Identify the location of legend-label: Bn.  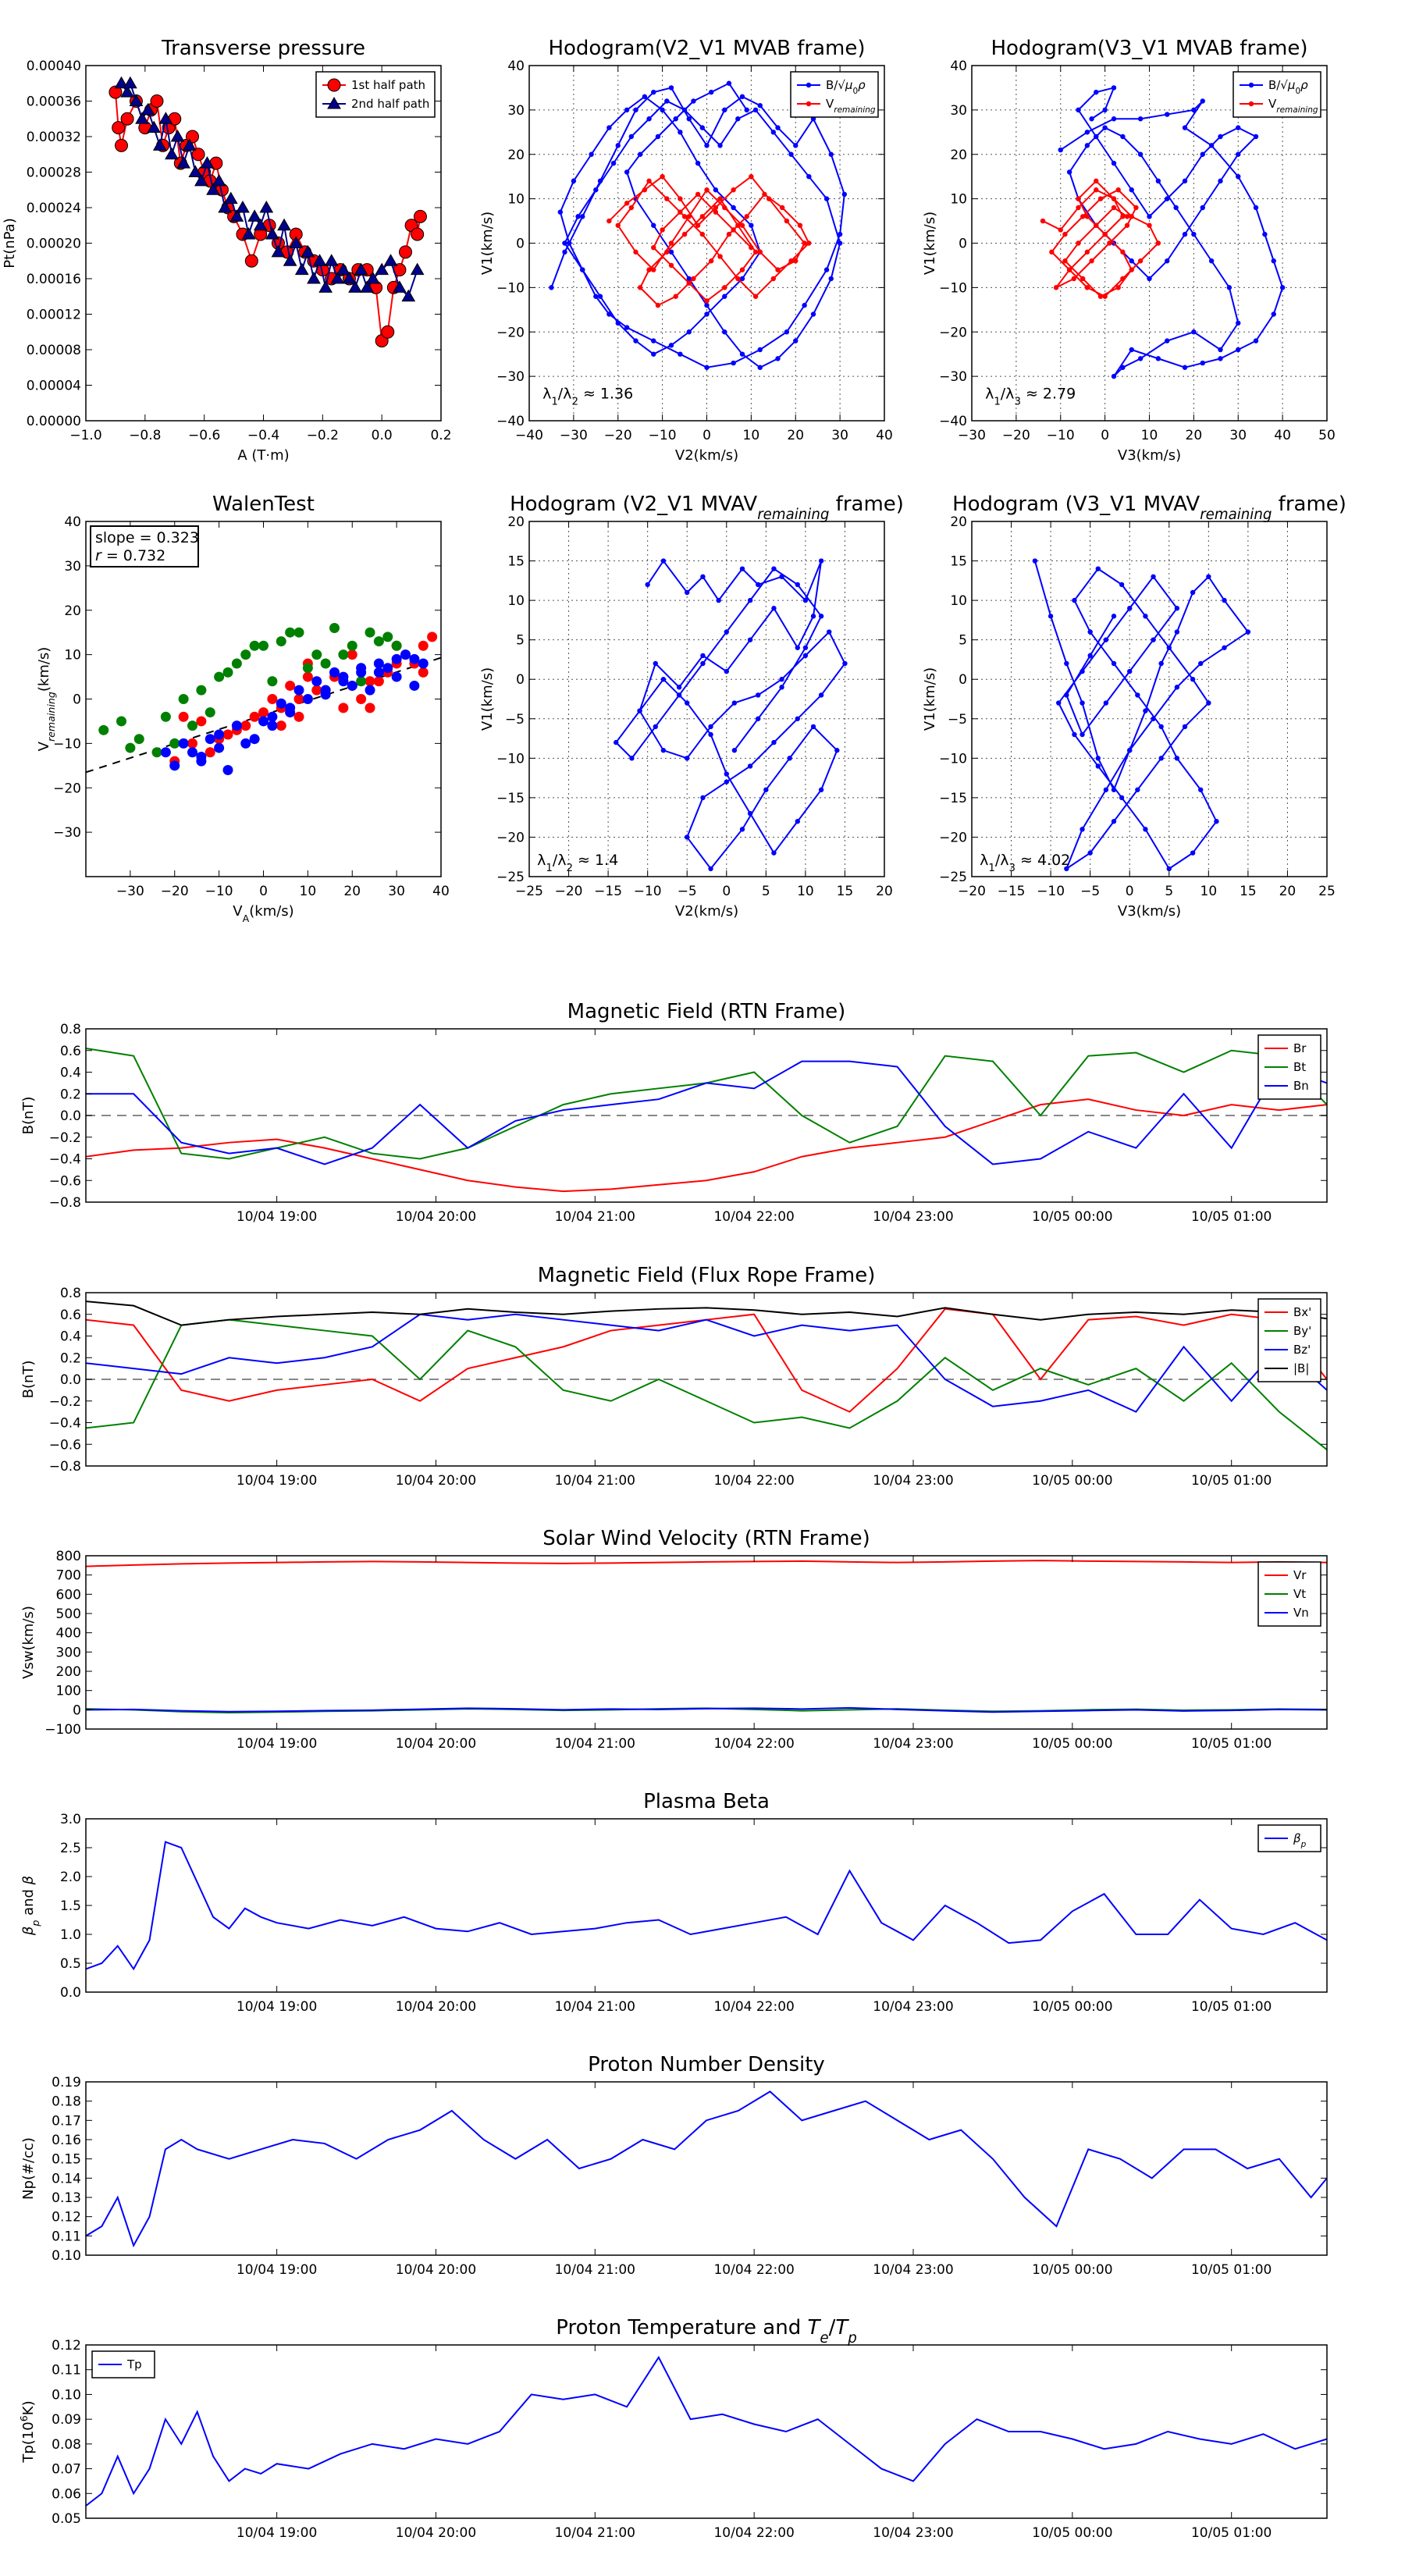
(1301, 1086).